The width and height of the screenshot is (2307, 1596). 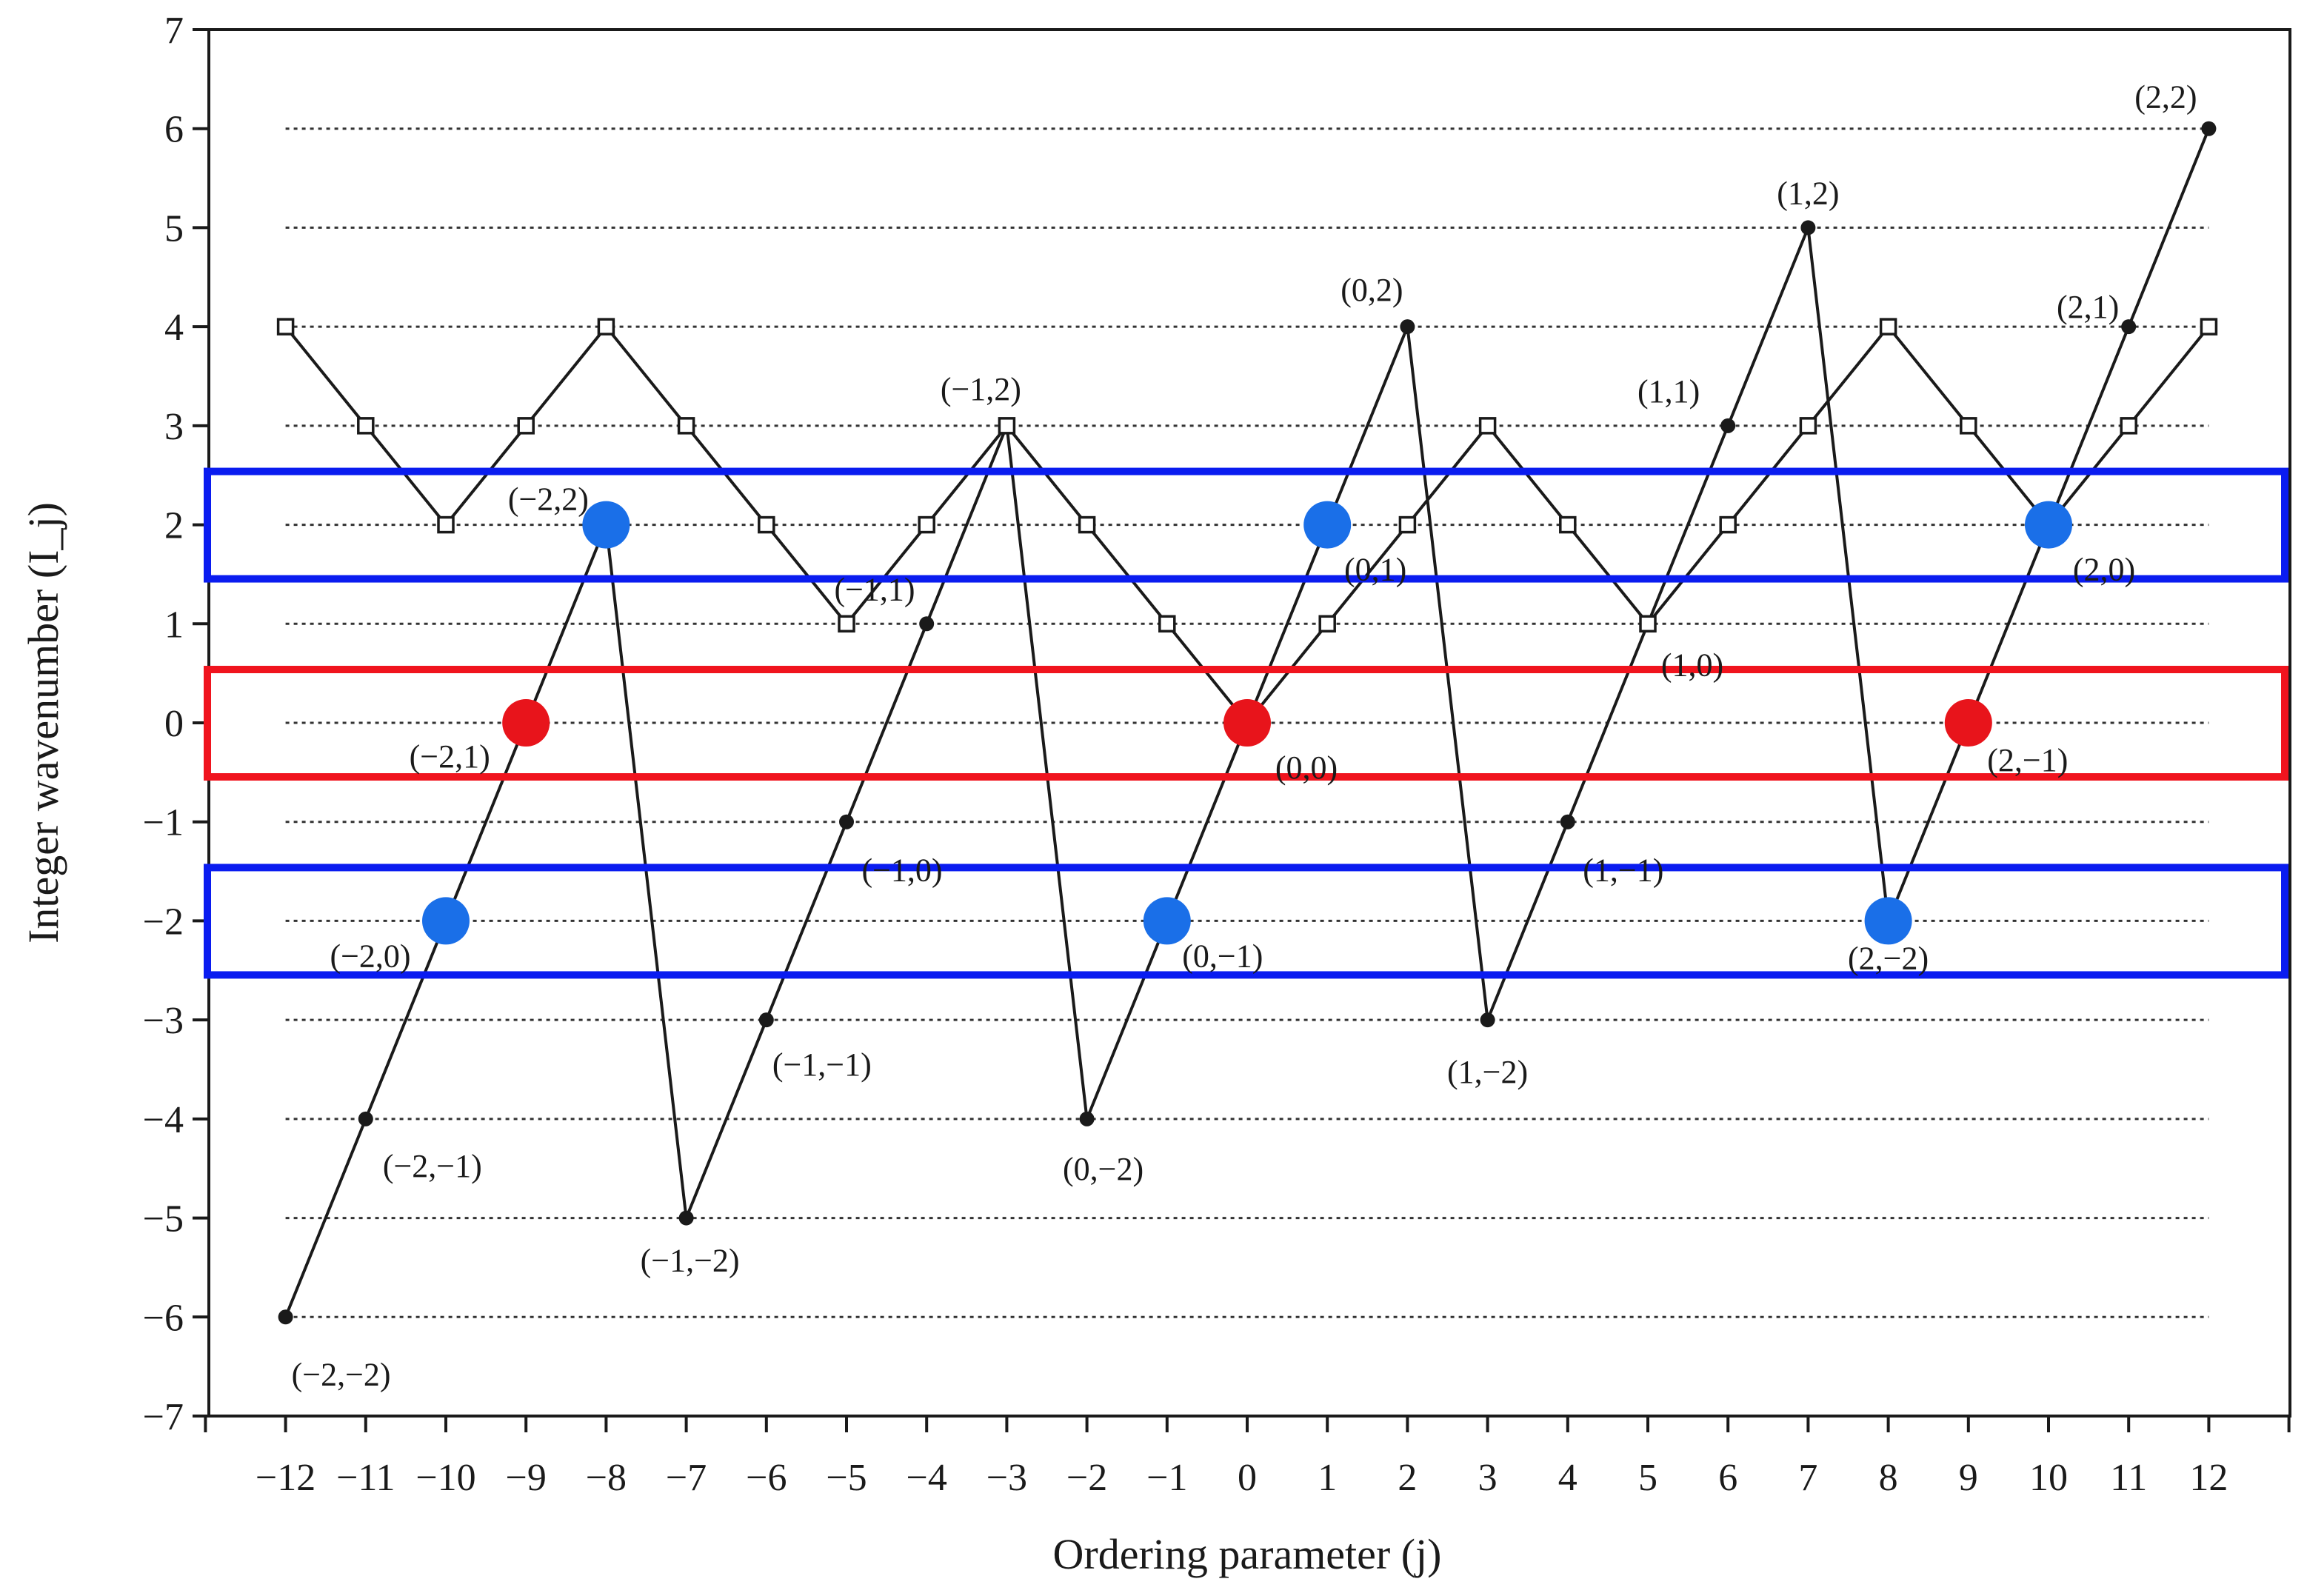 I want to click on y-tick-label: −3, so click(x=163, y=1021).